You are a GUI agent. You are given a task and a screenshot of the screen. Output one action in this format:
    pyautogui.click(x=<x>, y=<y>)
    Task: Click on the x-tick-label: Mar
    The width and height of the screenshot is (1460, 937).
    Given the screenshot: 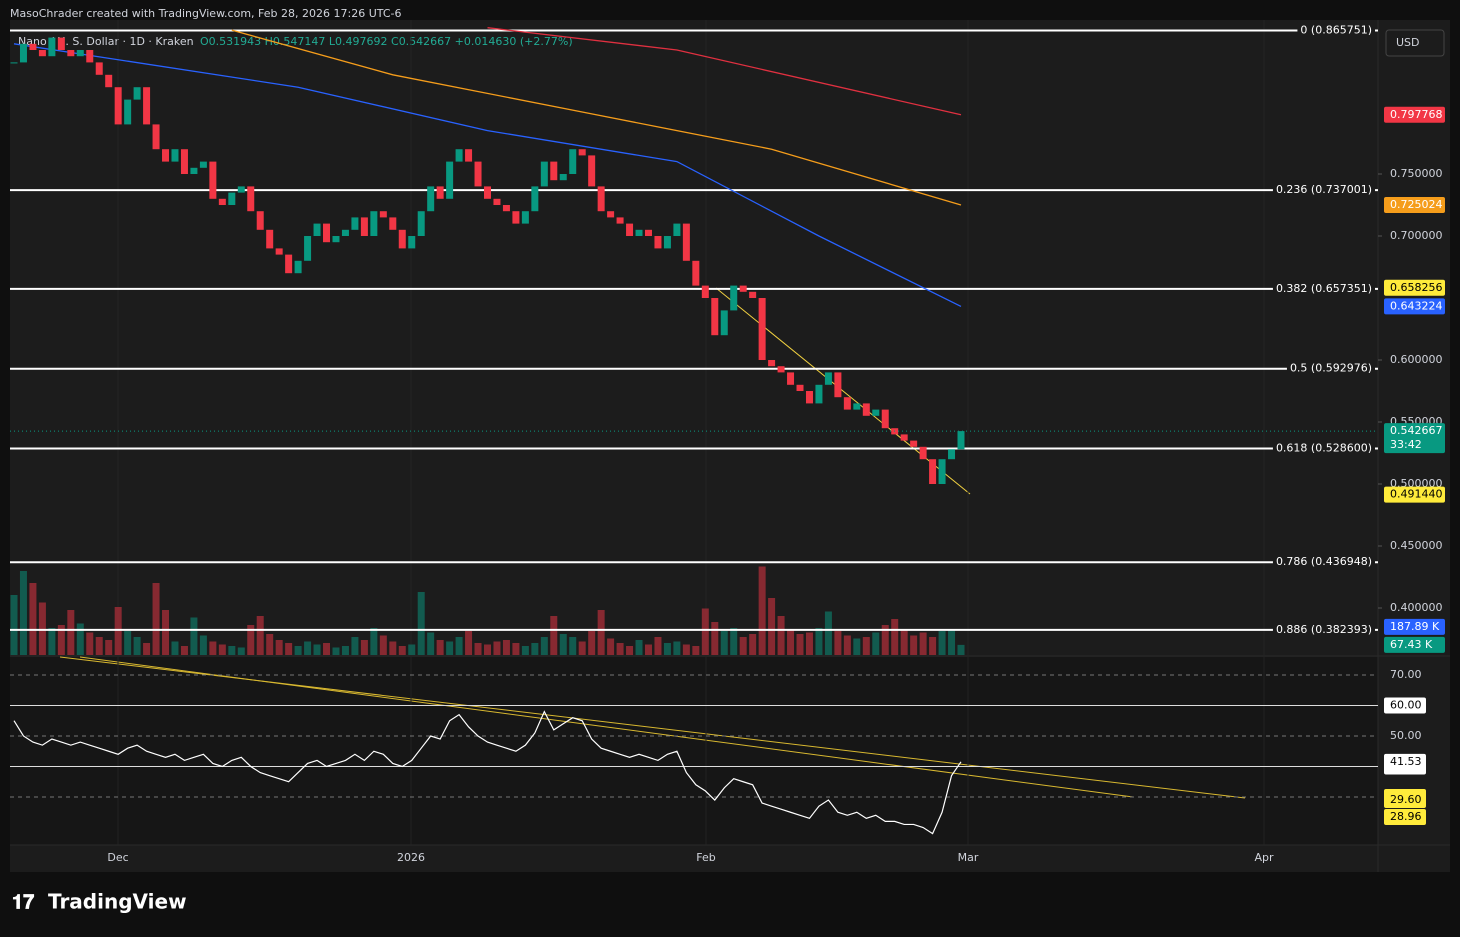 What is the action you would take?
    pyautogui.click(x=968, y=857)
    